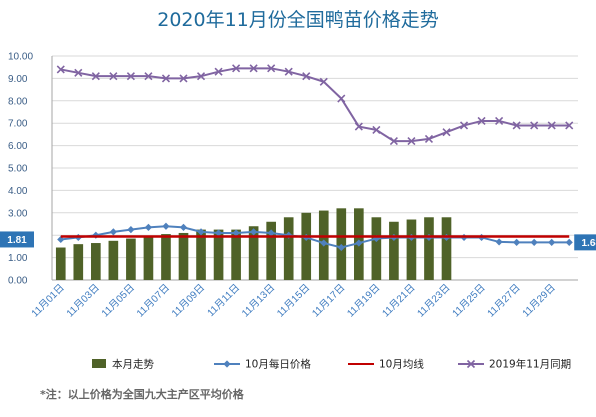 This screenshot has width=596, height=417. I want to click on x-tick-label: 11月25日, so click(469, 301).